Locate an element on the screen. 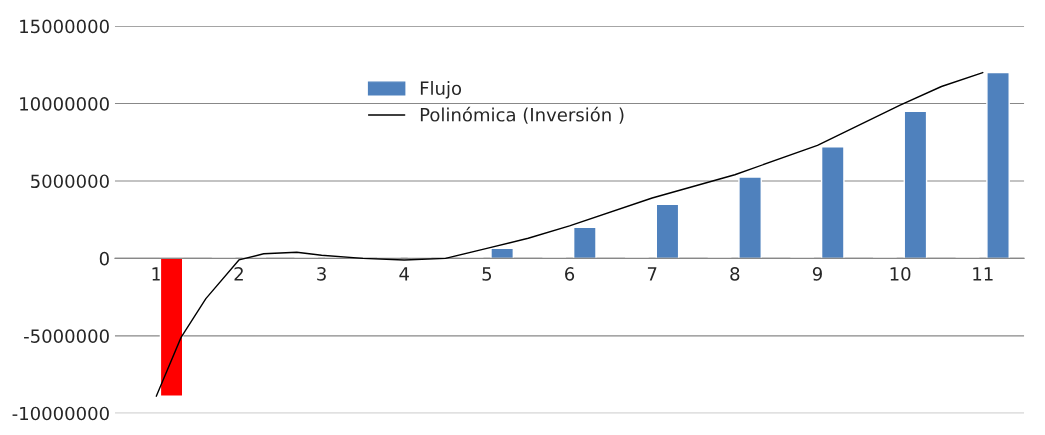 The width and height of the screenshot is (1045, 435). y-tick-label: 15000000 is located at coordinates (64, 26).